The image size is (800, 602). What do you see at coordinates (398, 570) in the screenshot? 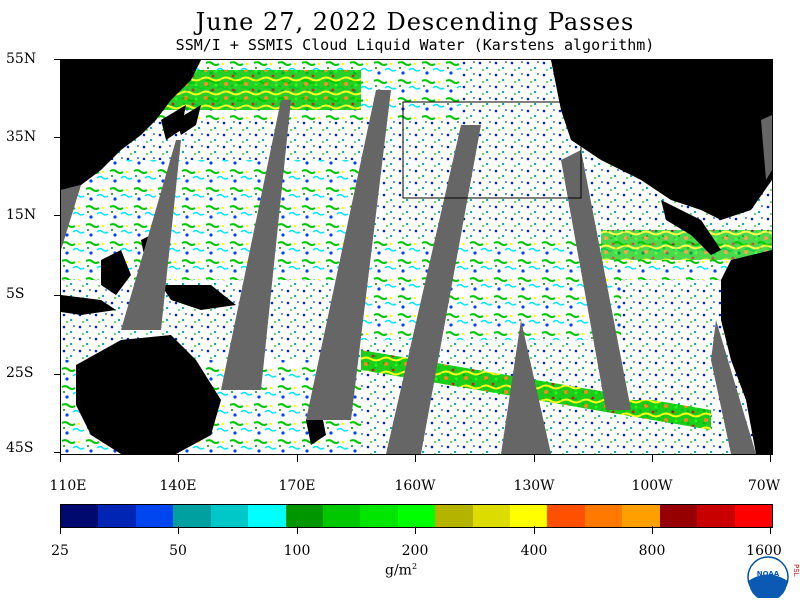
I see `units-text: g/m` at bounding box center [398, 570].